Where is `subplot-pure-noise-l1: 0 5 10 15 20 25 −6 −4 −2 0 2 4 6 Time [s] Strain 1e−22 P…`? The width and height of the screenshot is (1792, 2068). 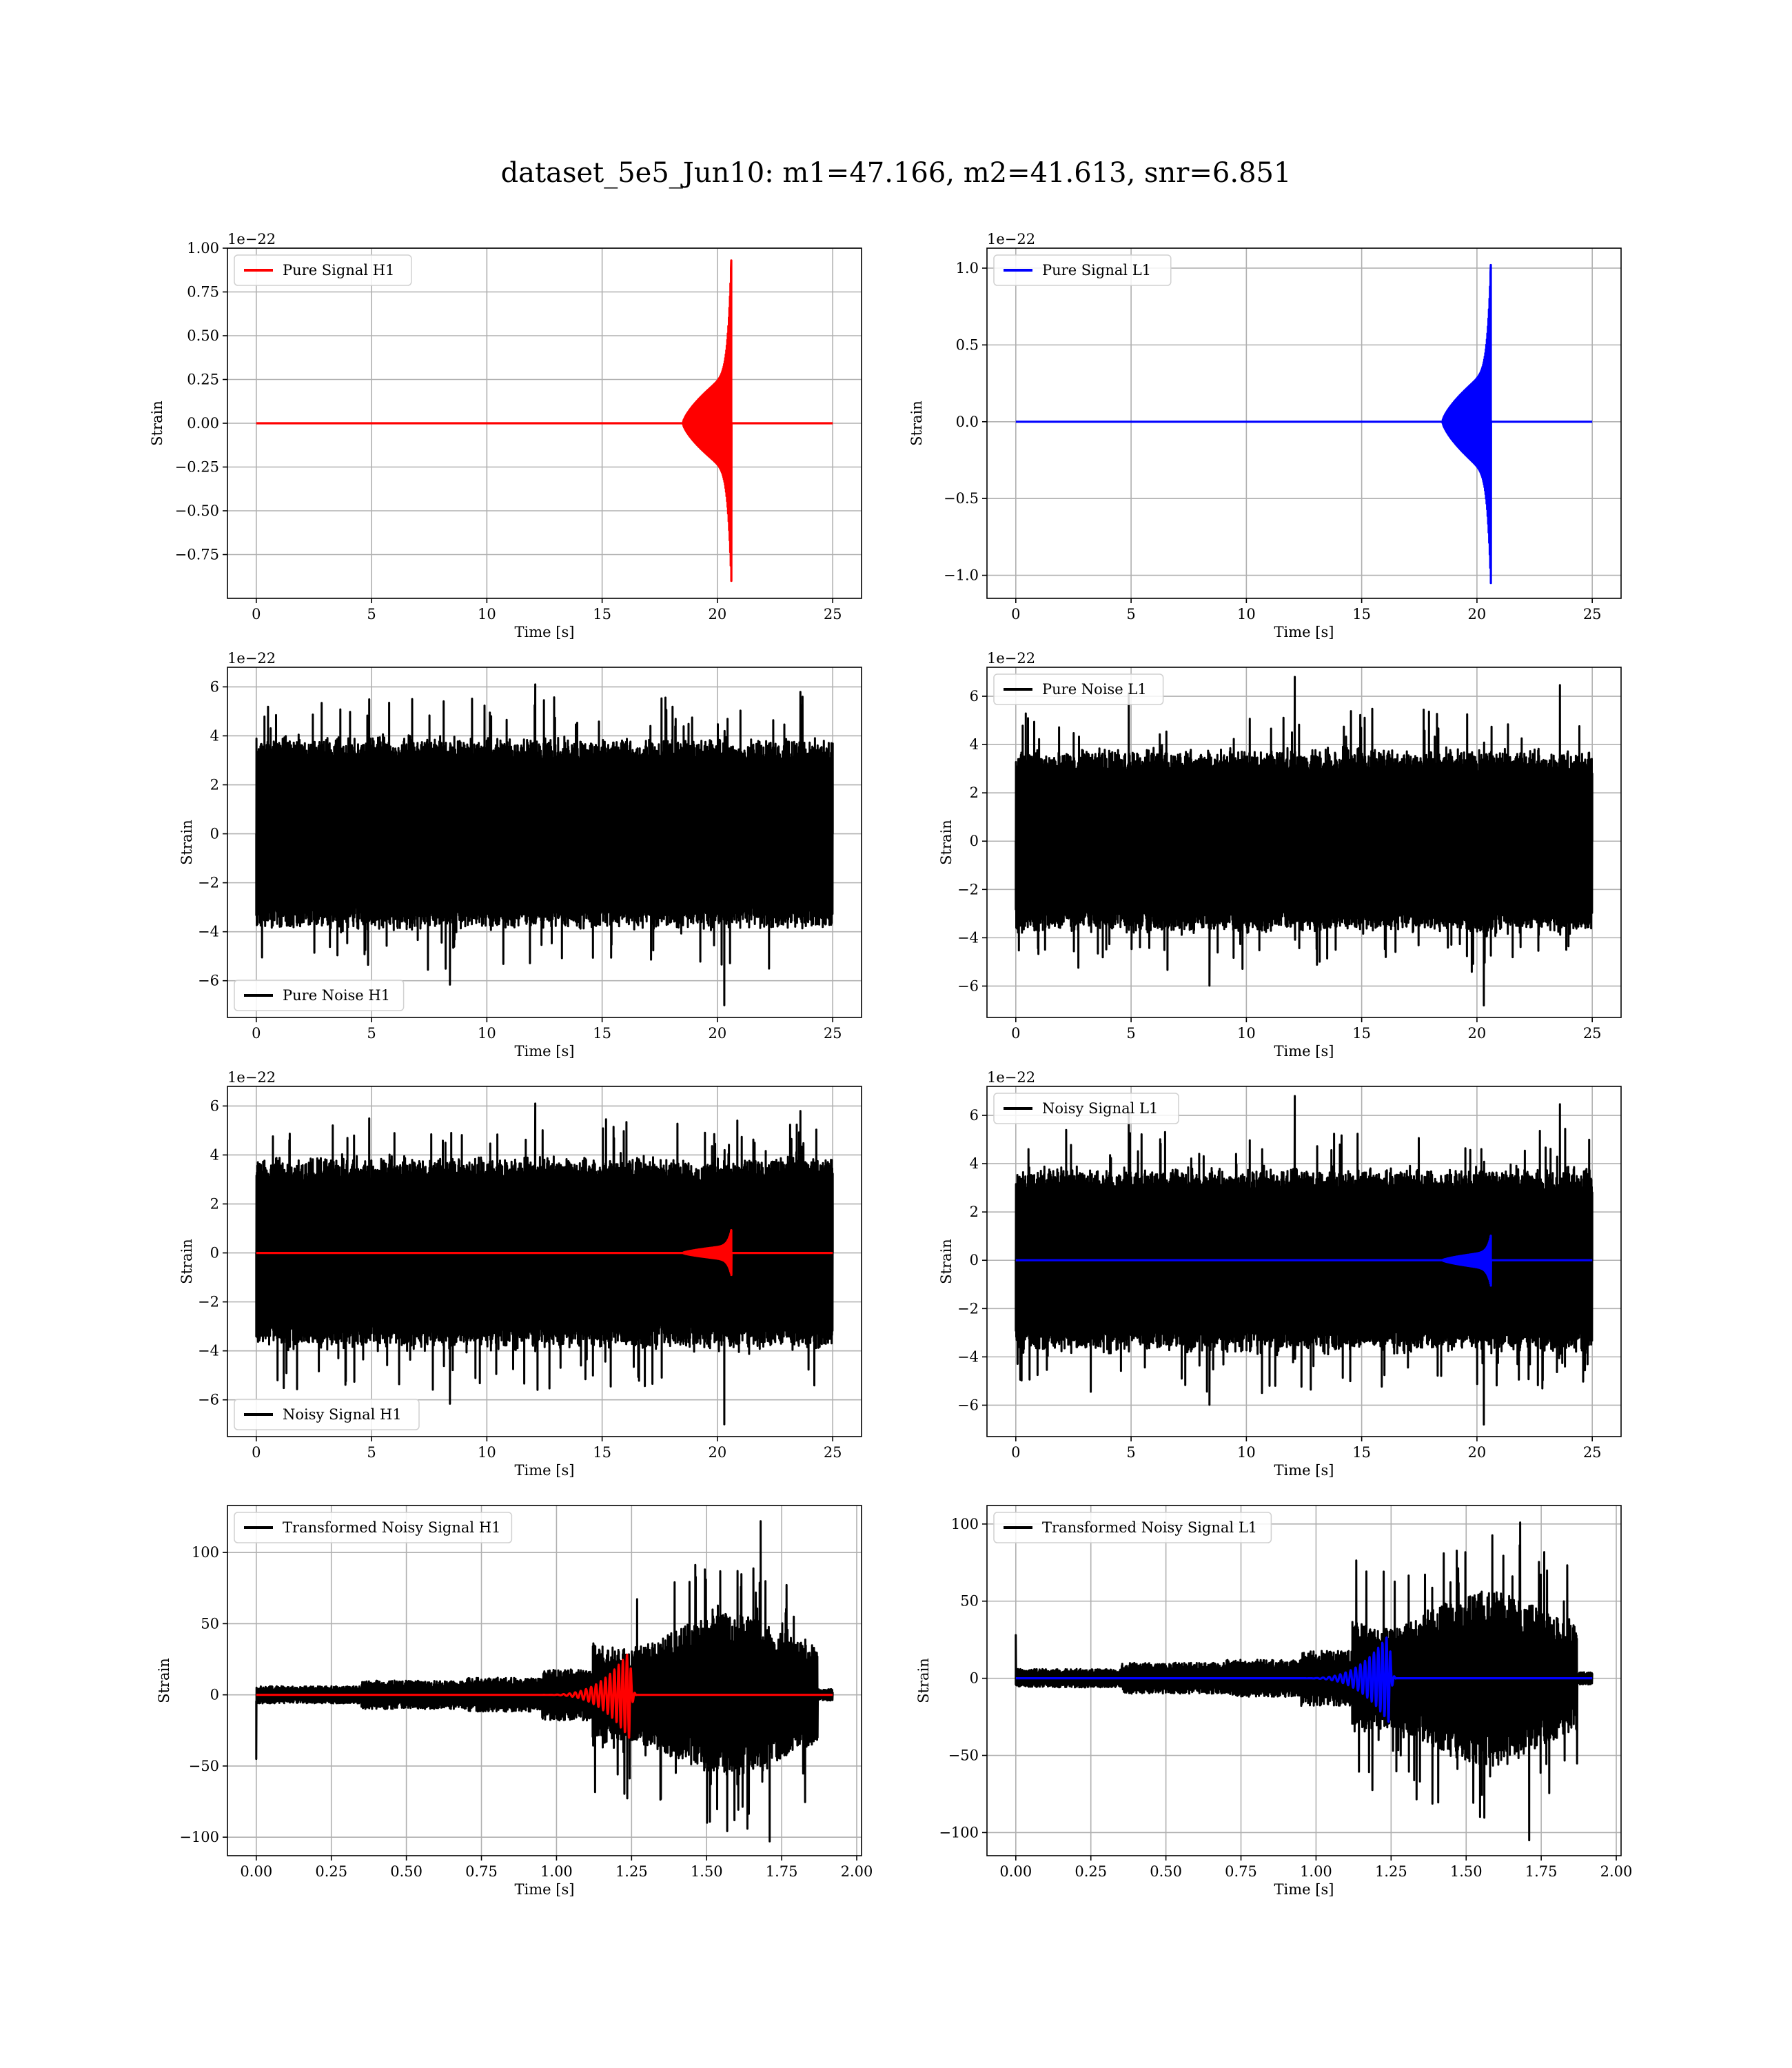 subplot-pure-noise-l1: 0 5 10 15 20 25 −6 −4 −2 0 2 4 6 Time [s] Strain 1e−22 P… is located at coordinates (1280, 855).